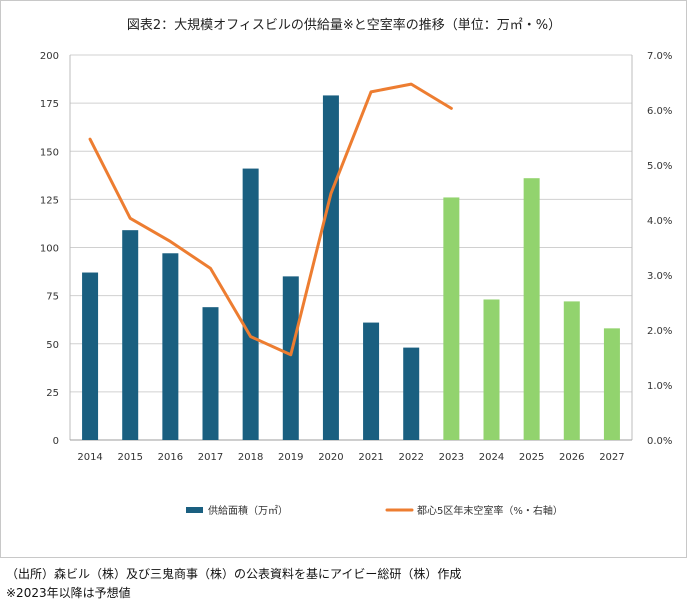 The image size is (700, 606). What do you see at coordinates (89, 457) in the screenshot?
I see `x-tick-label: 2014` at bounding box center [89, 457].